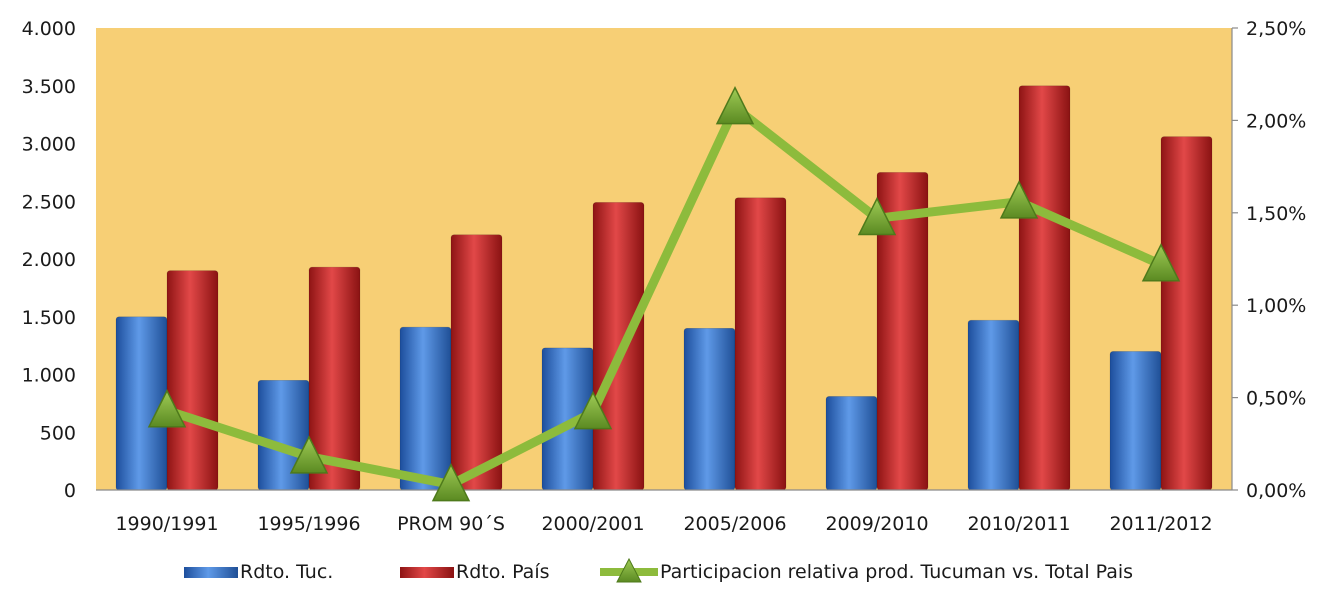 This screenshot has width=1333, height=589. Describe the element at coordinates (1276, 214) in the screenshot. I see `y-right-tick-label: 1,50%` at that location.